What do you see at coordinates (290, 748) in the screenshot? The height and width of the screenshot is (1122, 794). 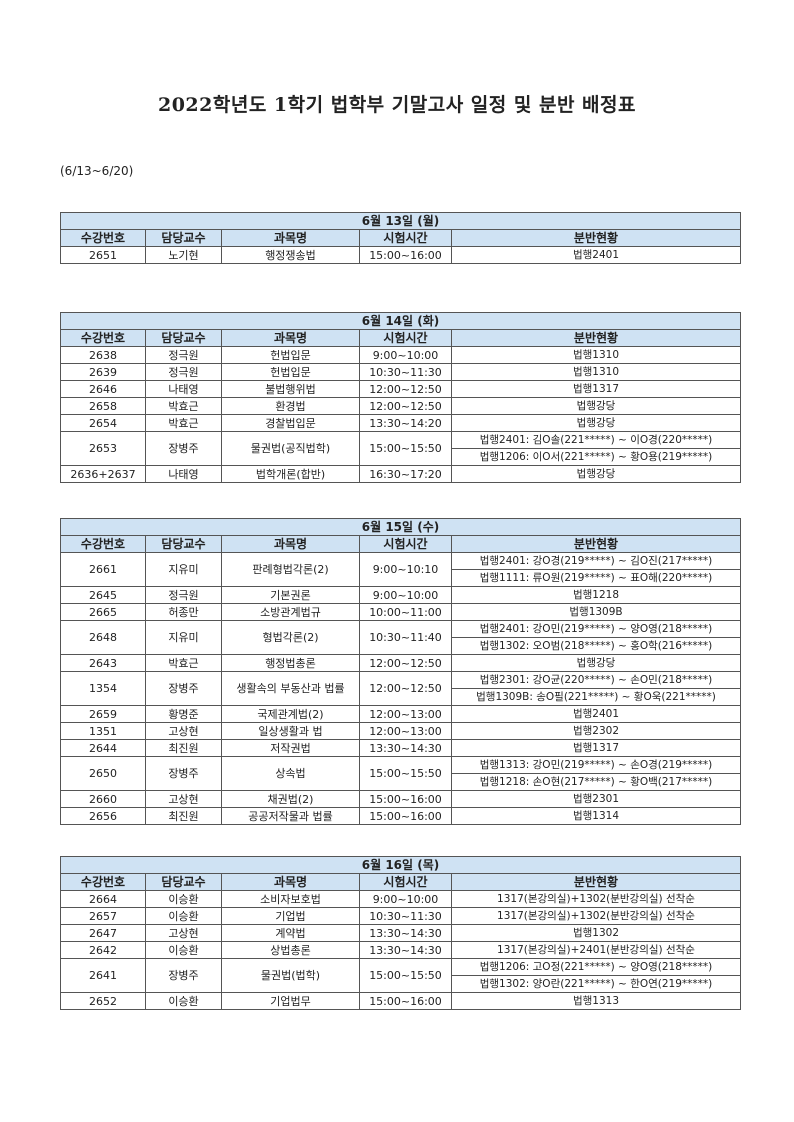 I see `course-name: 저작권법` at bounding box center [290, 748].